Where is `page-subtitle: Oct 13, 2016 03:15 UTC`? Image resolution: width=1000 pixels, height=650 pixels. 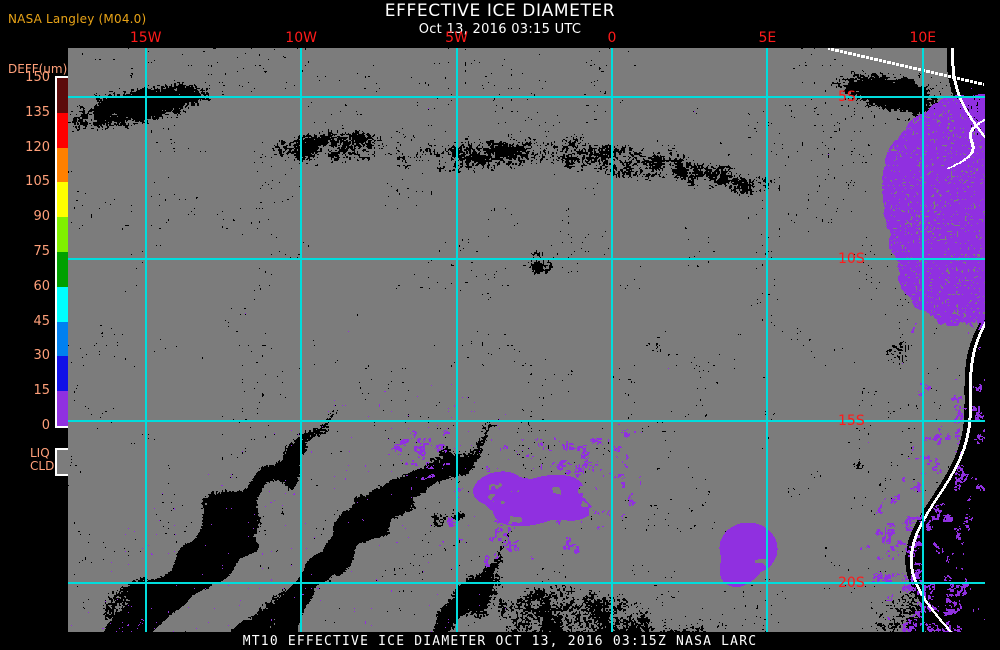
page-subtitle: Oct 13, 2016 03:15 UTC is located at coordinates (500, 29).